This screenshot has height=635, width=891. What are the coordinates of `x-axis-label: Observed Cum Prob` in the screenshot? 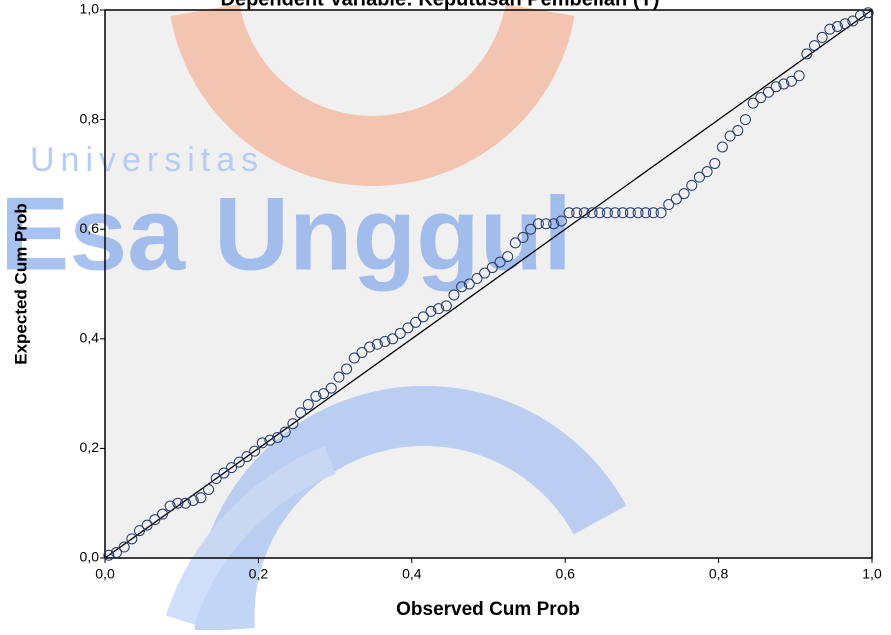 It's located at (488, 609).